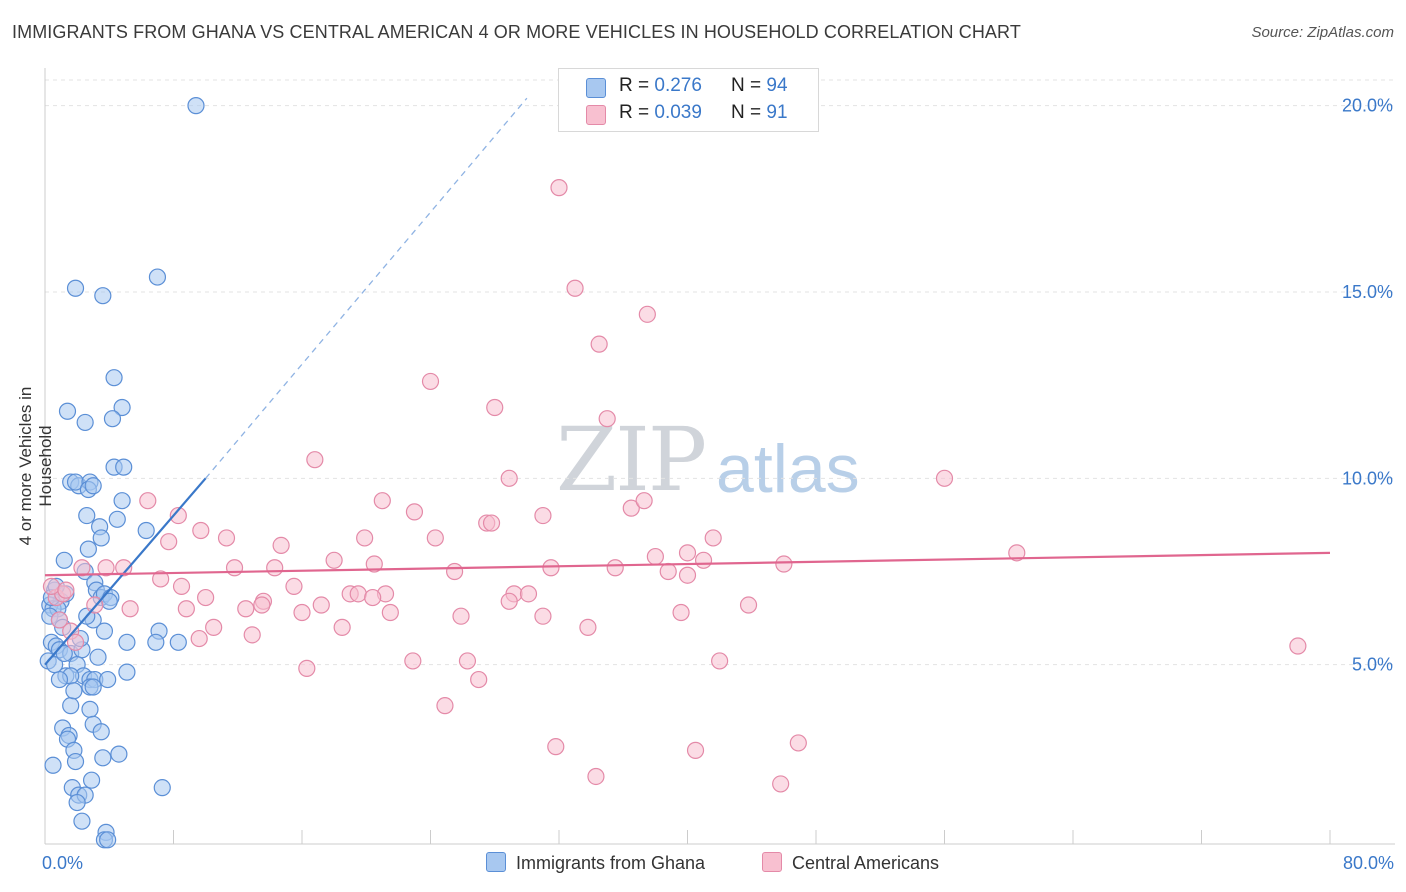 The image size is (1406, 892). Describe the element at coordinates (611, 863) in the screenshot. I see `bottom-legend-label-ghana: Immigrants from Ghana` at that location.